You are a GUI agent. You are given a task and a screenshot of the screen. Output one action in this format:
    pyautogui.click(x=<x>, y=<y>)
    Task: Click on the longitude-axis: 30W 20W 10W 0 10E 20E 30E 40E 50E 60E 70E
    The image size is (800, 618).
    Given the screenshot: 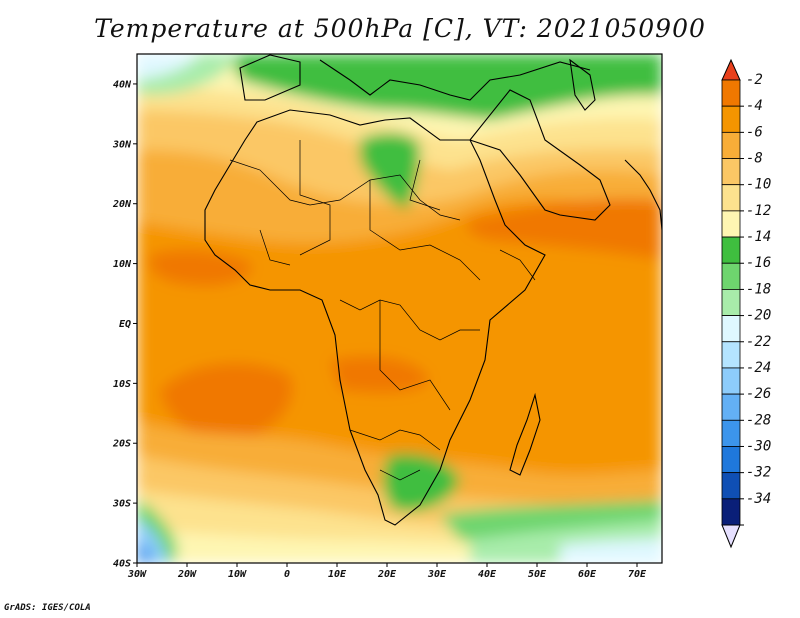 What is the action you would take?
    pyautogui.click(x=387, y=571)
    